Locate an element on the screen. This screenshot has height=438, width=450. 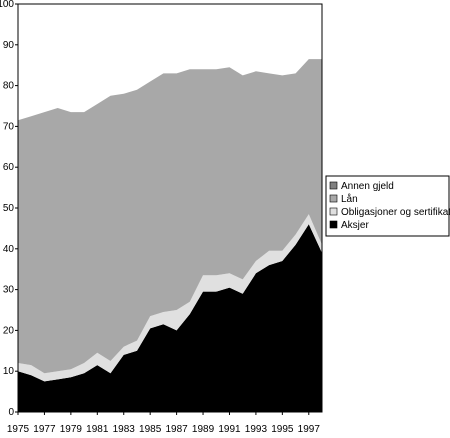
y-tick-label-100: 100 is located at coordinates (7, 5).